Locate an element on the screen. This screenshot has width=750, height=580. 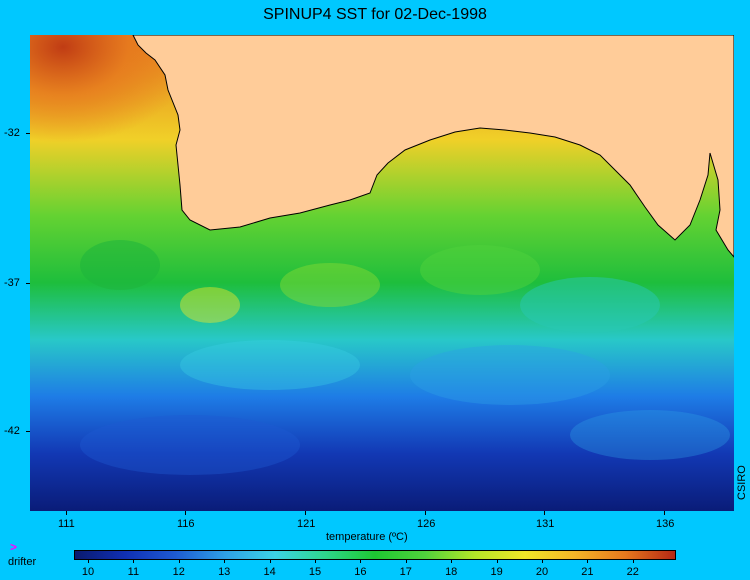
lat-tick-label: -37 is located at coordinates (12, 283).